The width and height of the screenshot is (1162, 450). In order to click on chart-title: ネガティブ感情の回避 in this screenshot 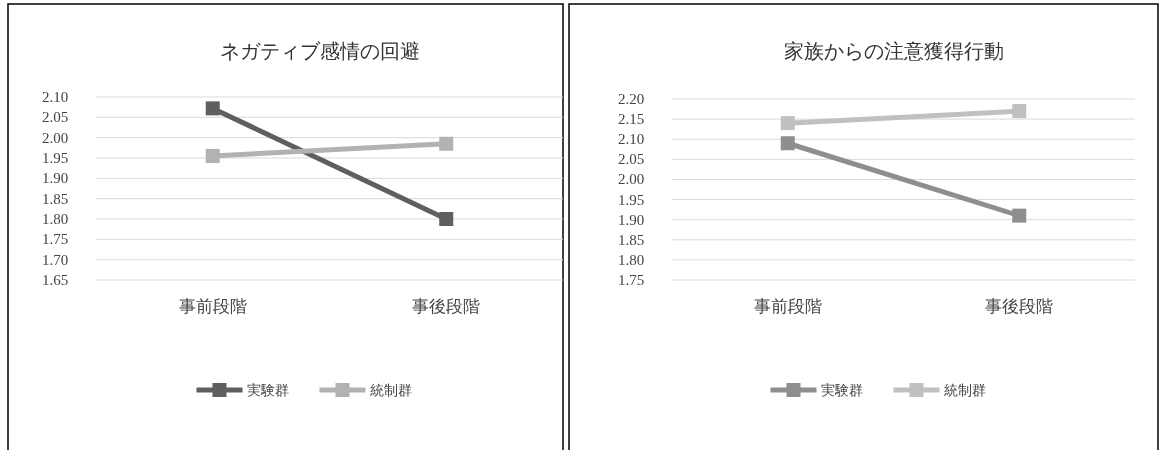, I will do `click(319, 51)`.